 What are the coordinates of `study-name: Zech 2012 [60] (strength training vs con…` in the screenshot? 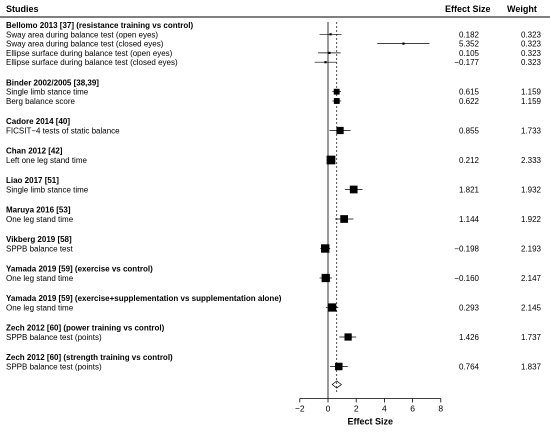 It's located at (89, 357).